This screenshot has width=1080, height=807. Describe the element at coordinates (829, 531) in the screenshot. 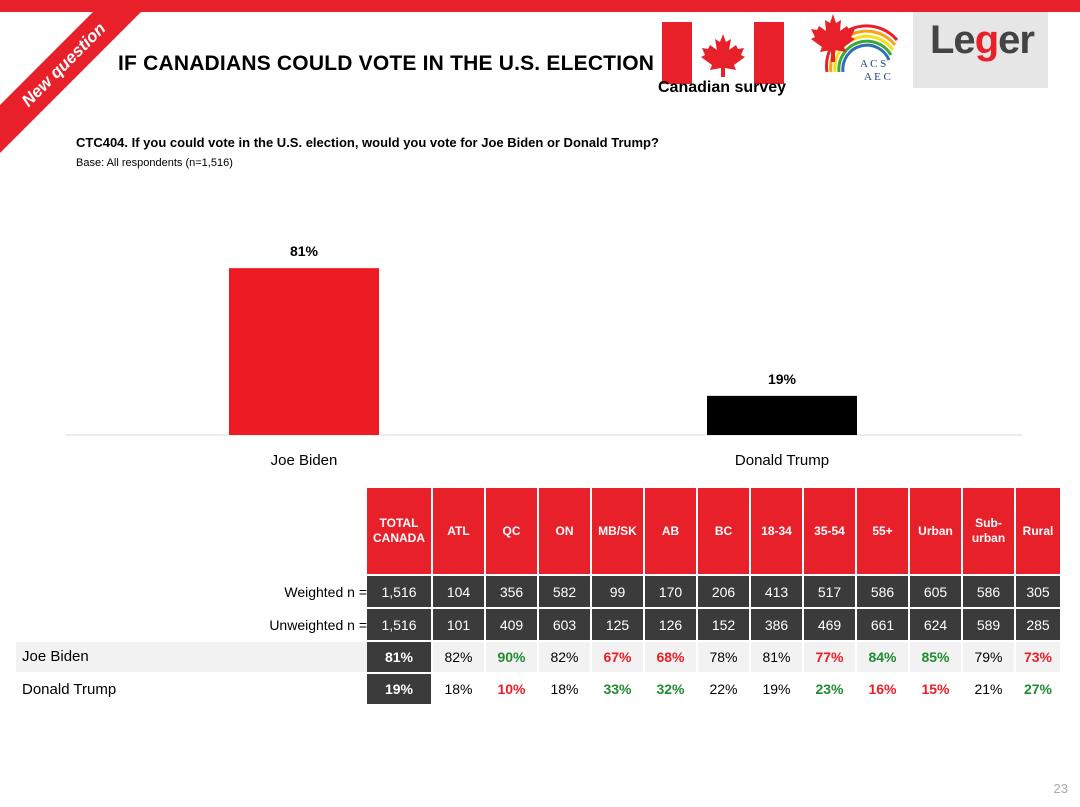

I see `column-header: 35-54` at that location.